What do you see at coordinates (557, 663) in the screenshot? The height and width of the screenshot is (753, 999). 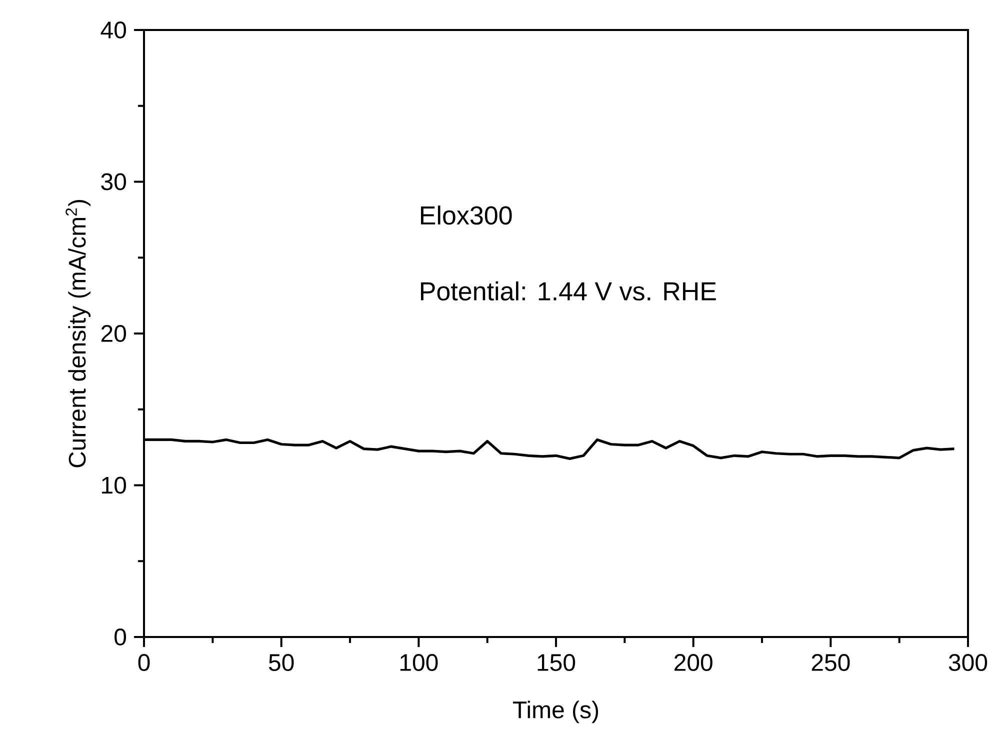 I see `x-tick-label: 150` at bounding box center [557, 663].